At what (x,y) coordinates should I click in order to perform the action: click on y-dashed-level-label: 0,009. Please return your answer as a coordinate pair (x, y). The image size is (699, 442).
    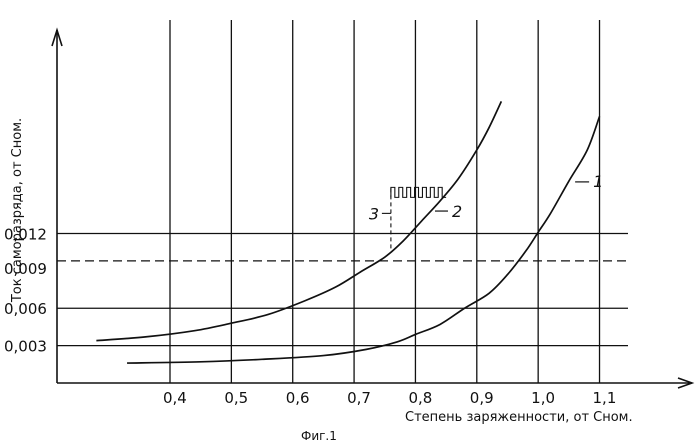
    Looking at the image, I should click on (25, 269).